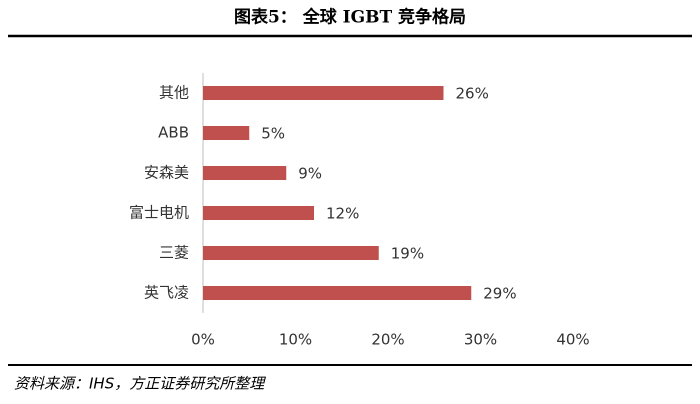 The width and height of the screenshot is (700, 404). What do you see at coordinates (166, 173) in the screenshot?
I see `y-tick-label: 安森美` at bounding box center [166, 173].